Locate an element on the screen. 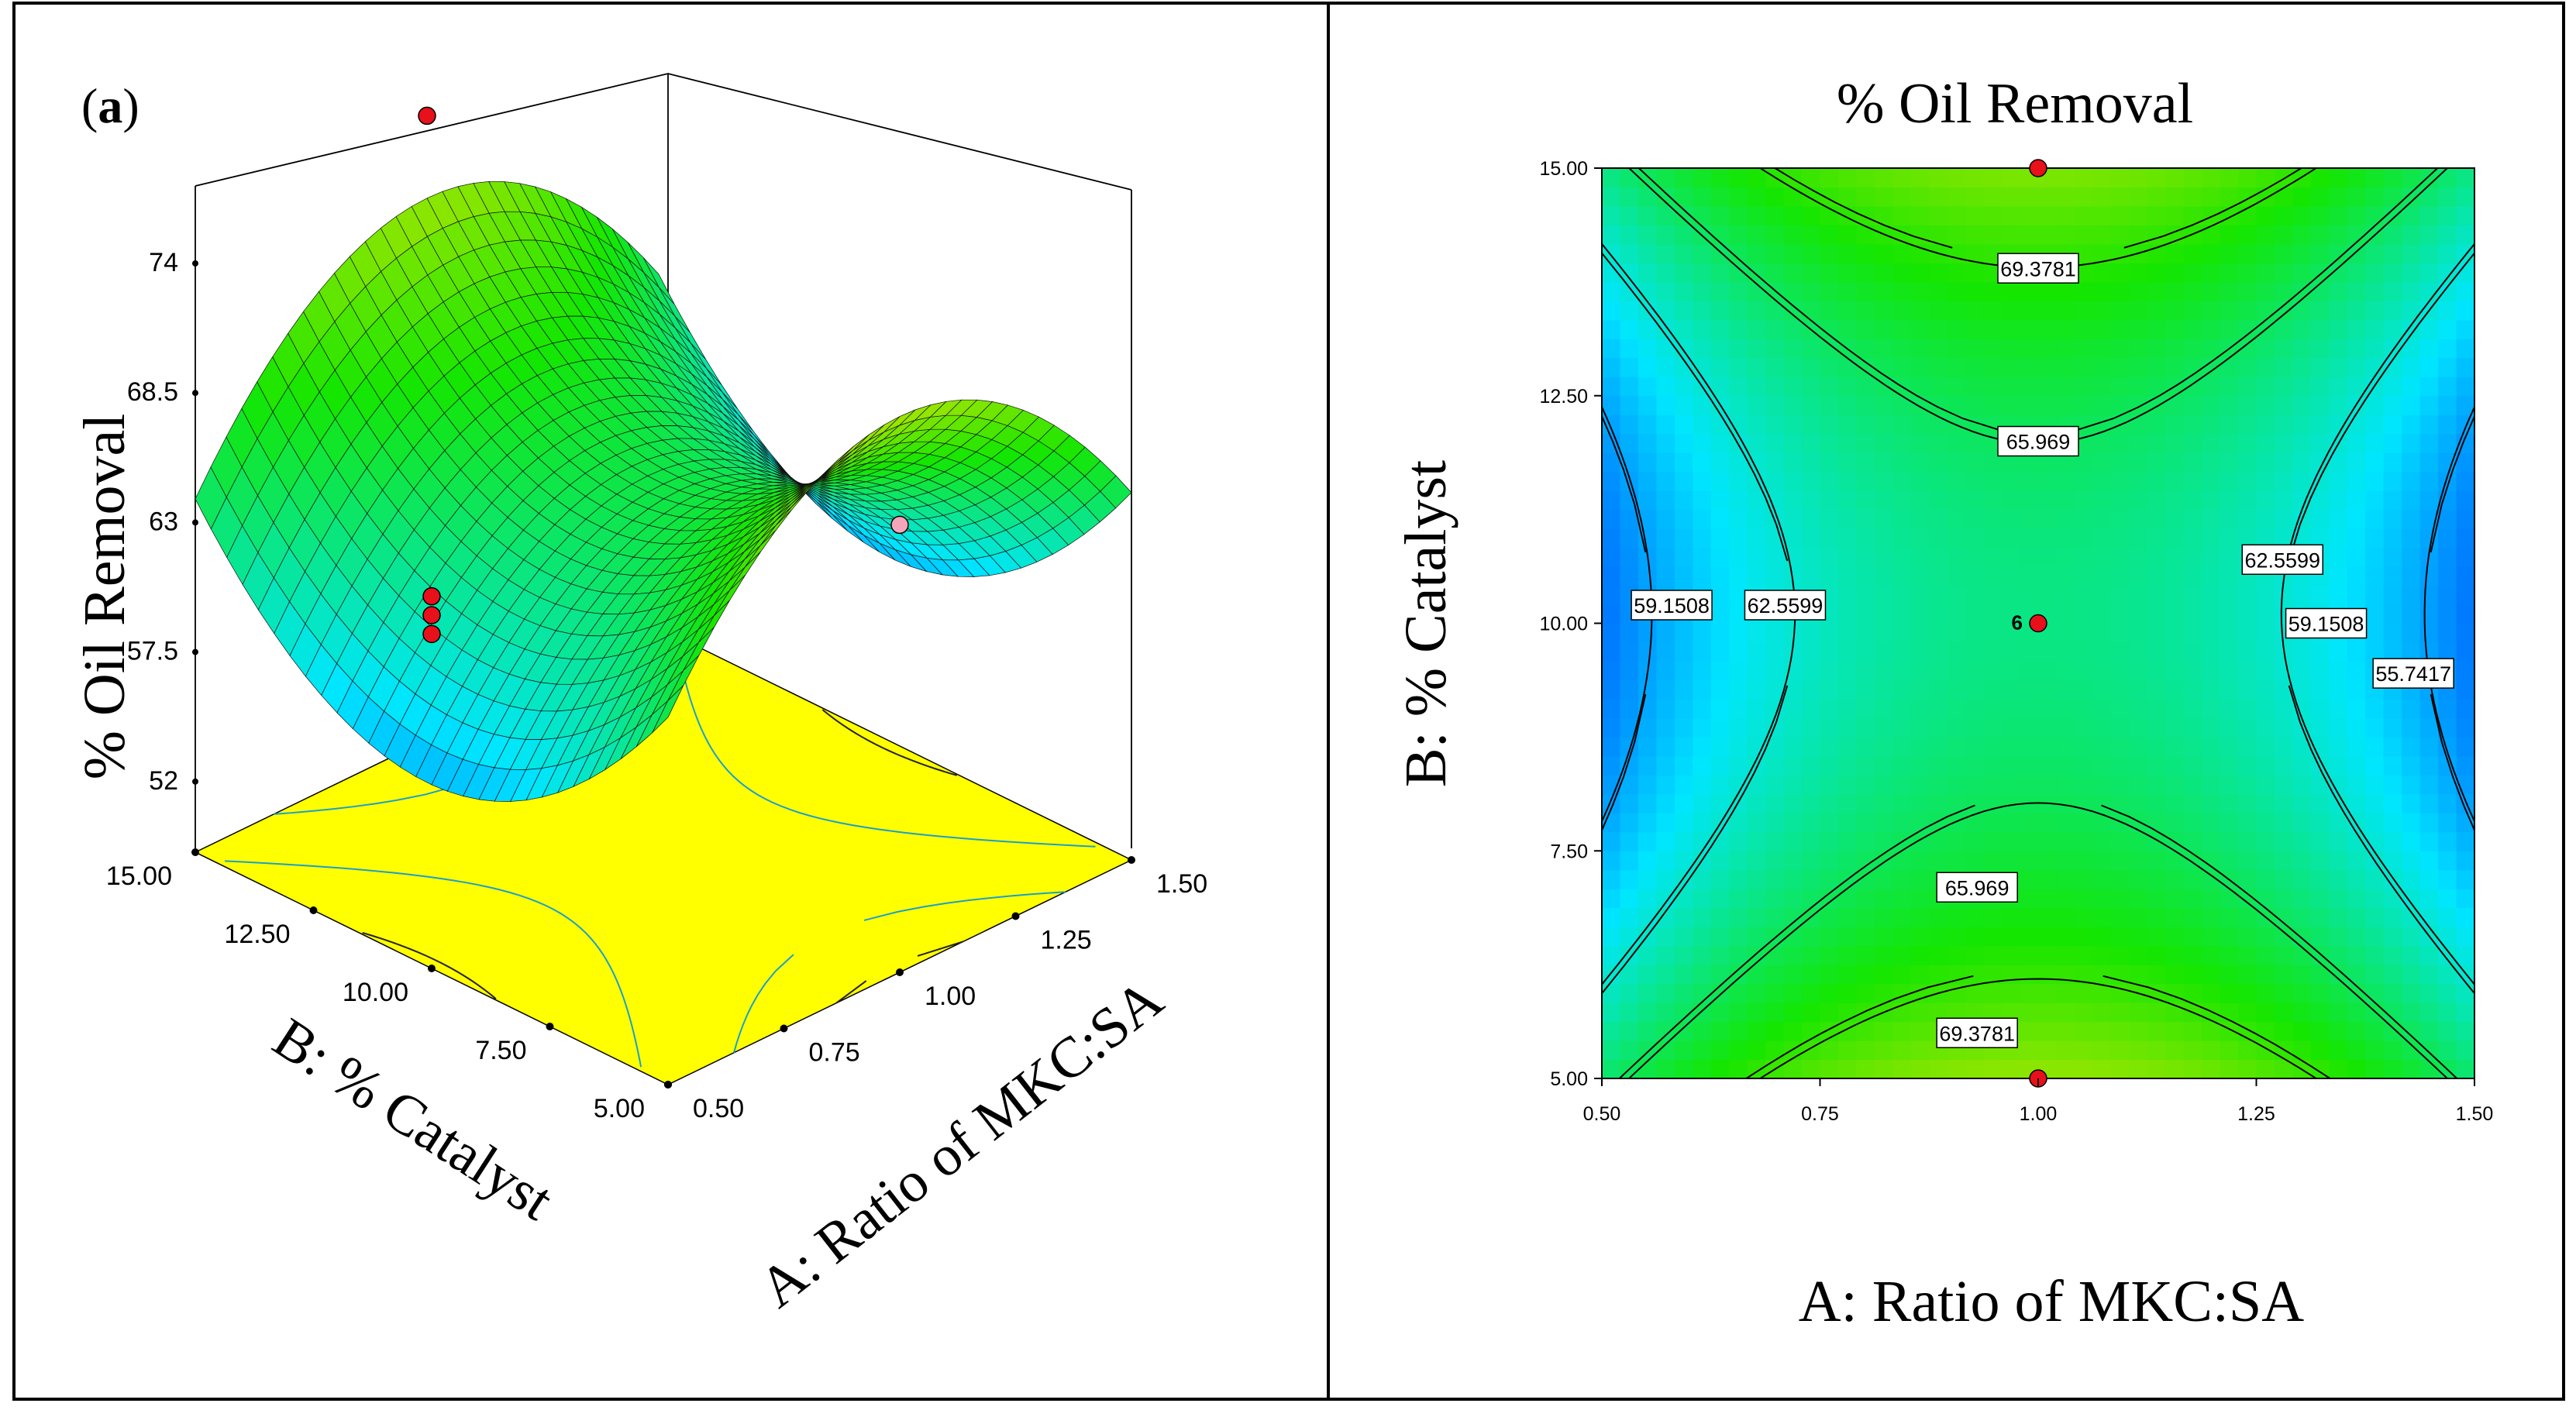 Image resolution: width=2576 pixels, height=1417 pixels. contour-label-text: 65.969 is located at coordinates (2038, 442).